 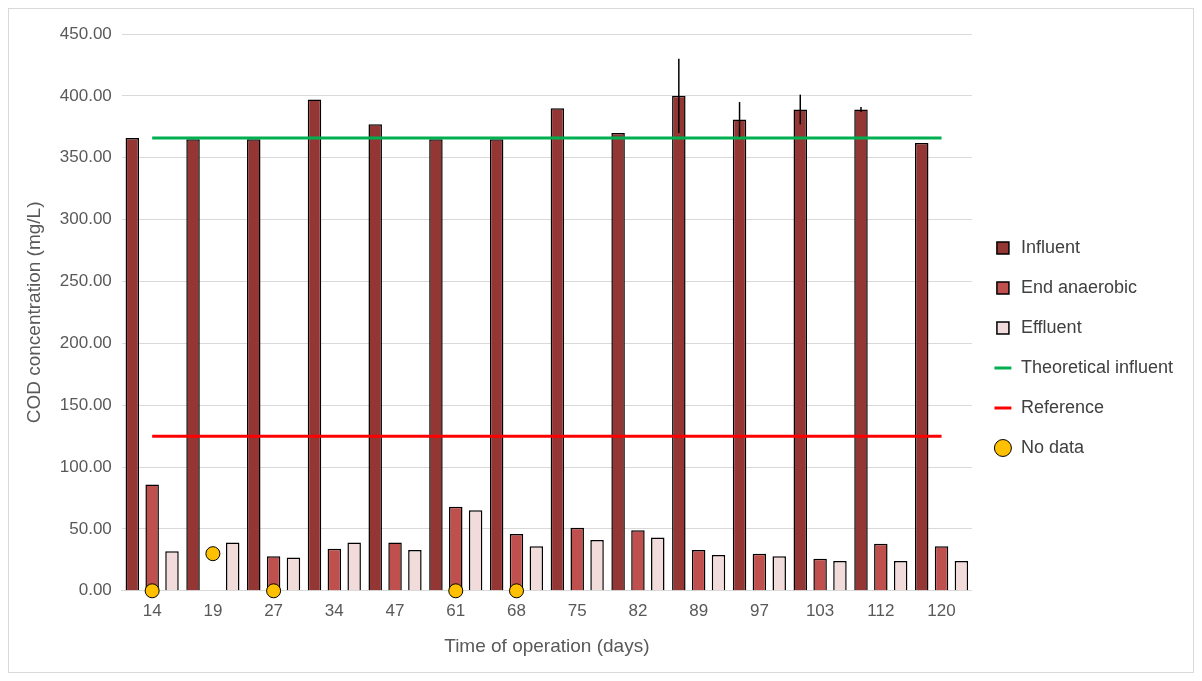 I want to click on x-tick-label: 47, so click(x=395, y=610).